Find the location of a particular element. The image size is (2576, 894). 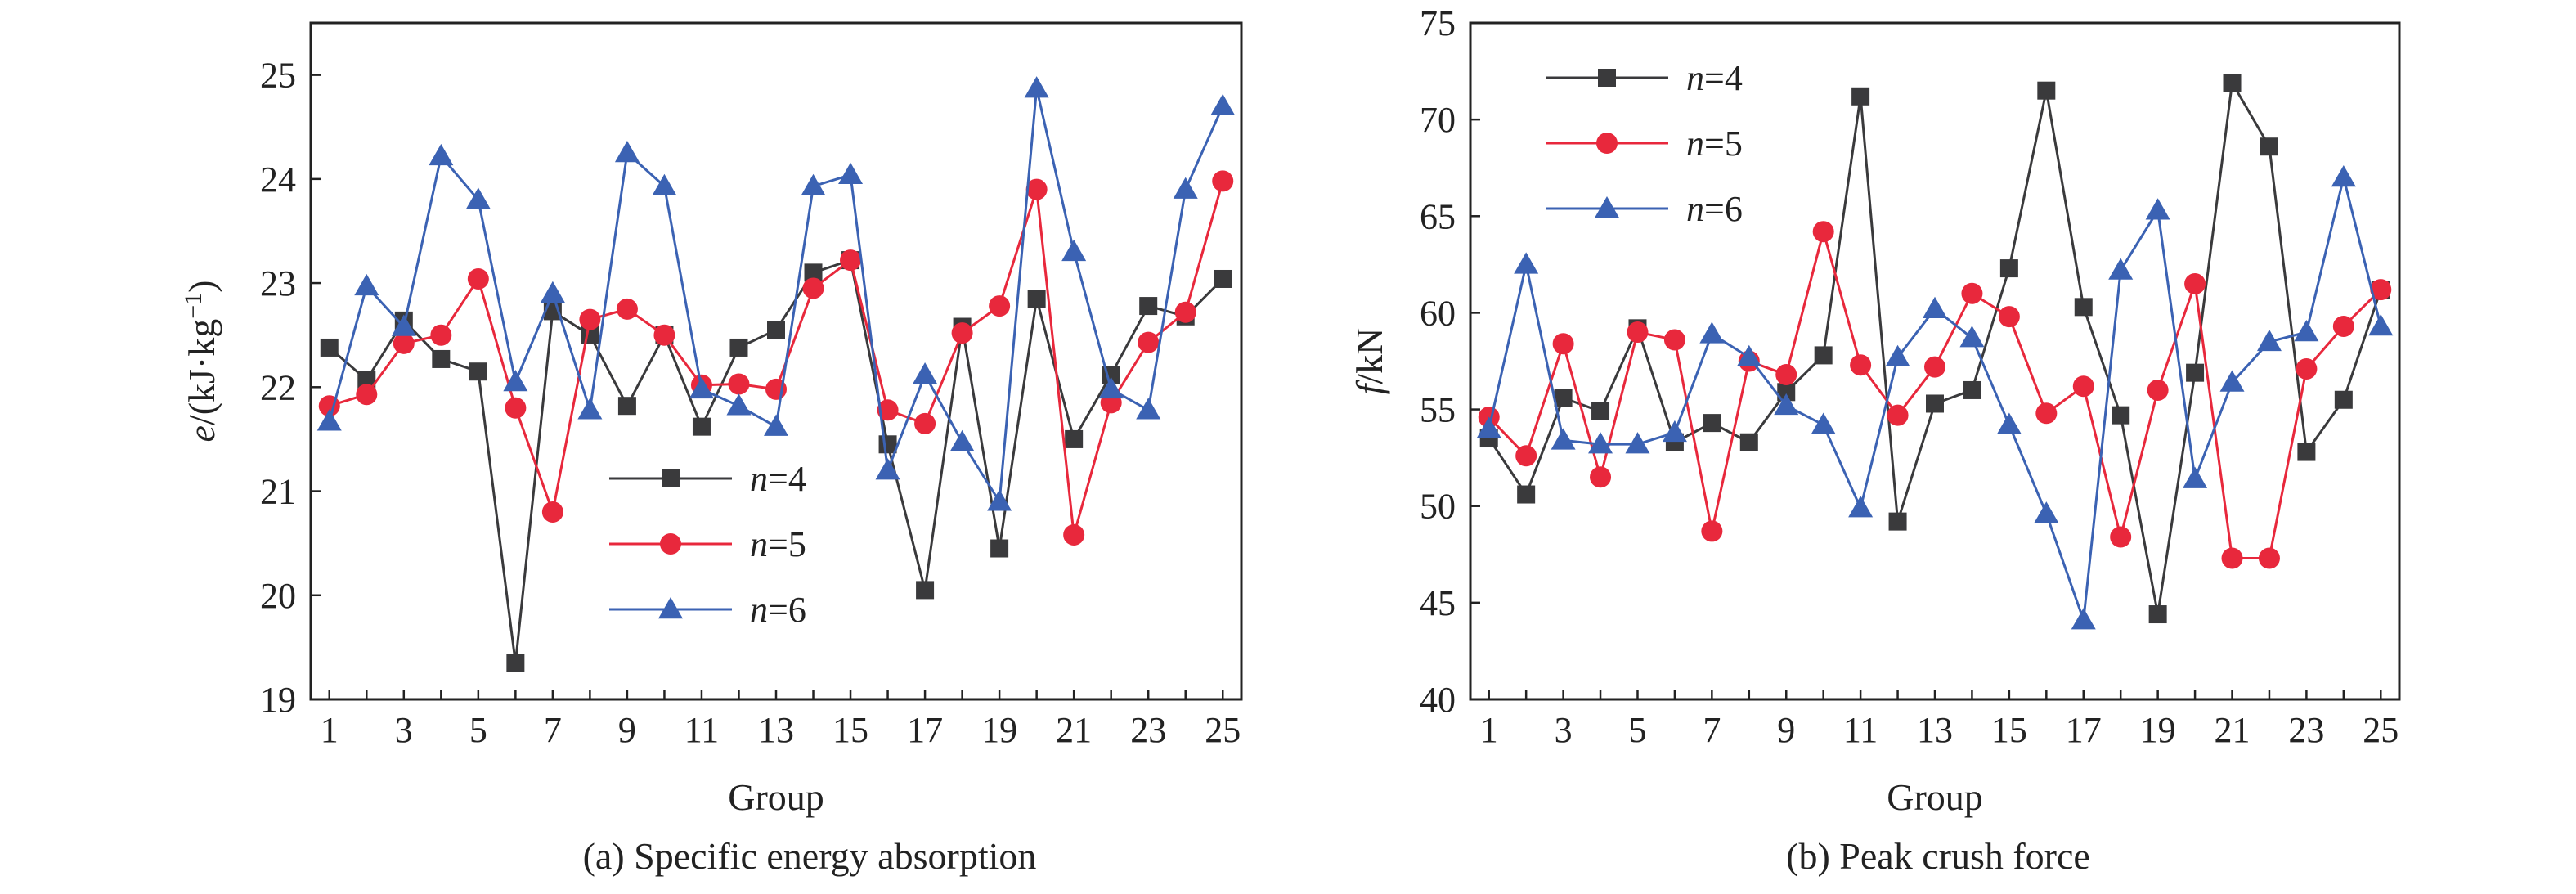

y-tick-label: 45 is located at coordinates (1438, 603).